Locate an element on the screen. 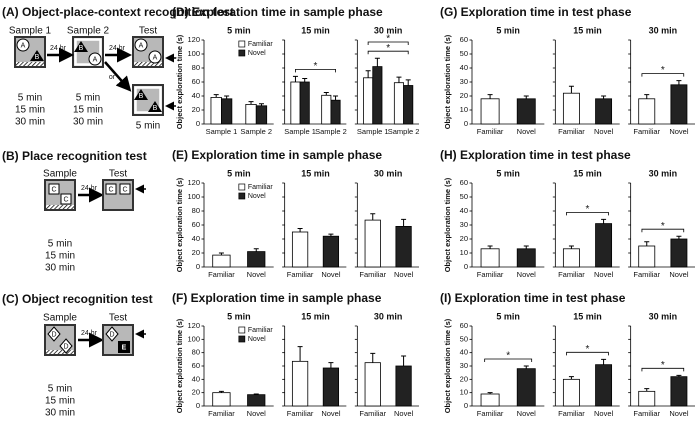  object-label: A is located at coordinates (95, 59).